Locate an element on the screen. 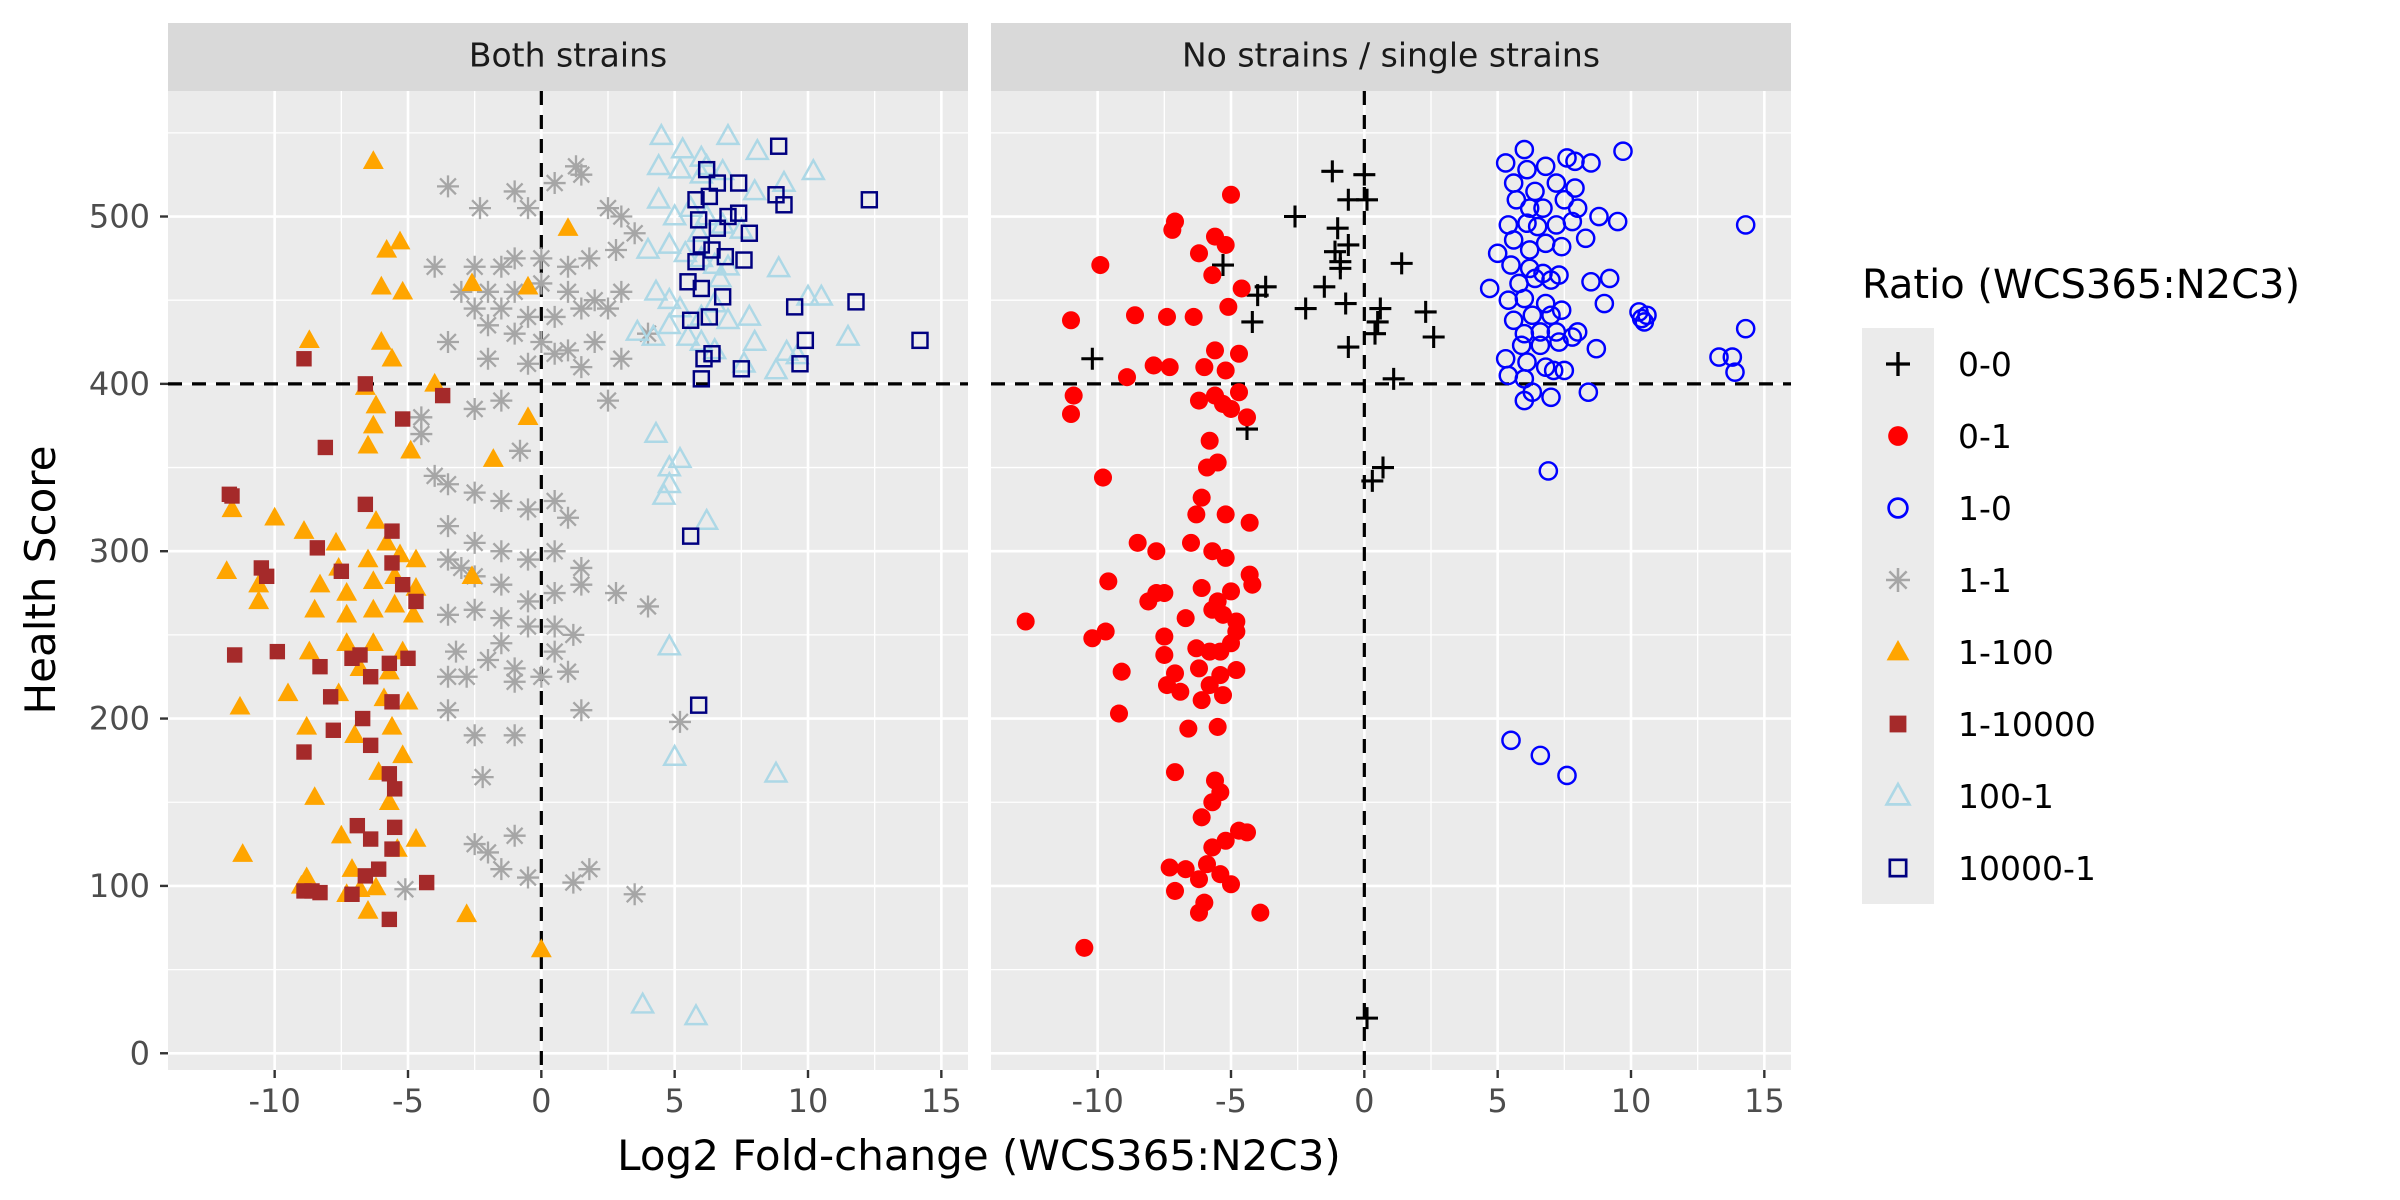 The image size is (2400, 1200). x-tick-label: 5 is located at coordinates (1497, 1101).